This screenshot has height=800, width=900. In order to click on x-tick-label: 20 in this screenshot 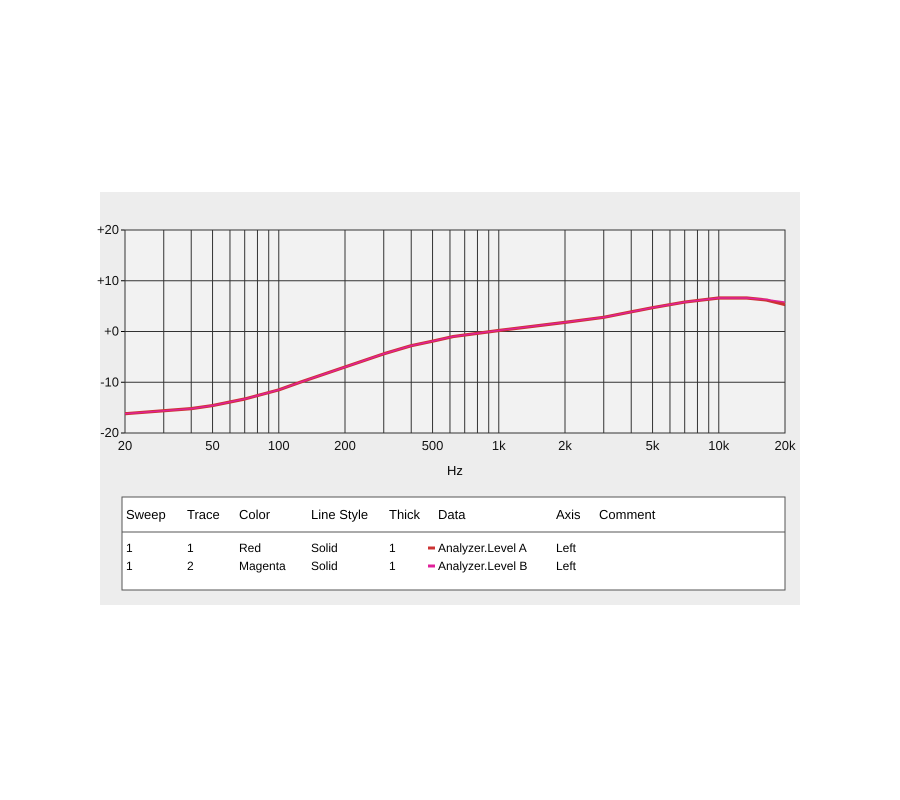, I will do `click(125, 446)`.